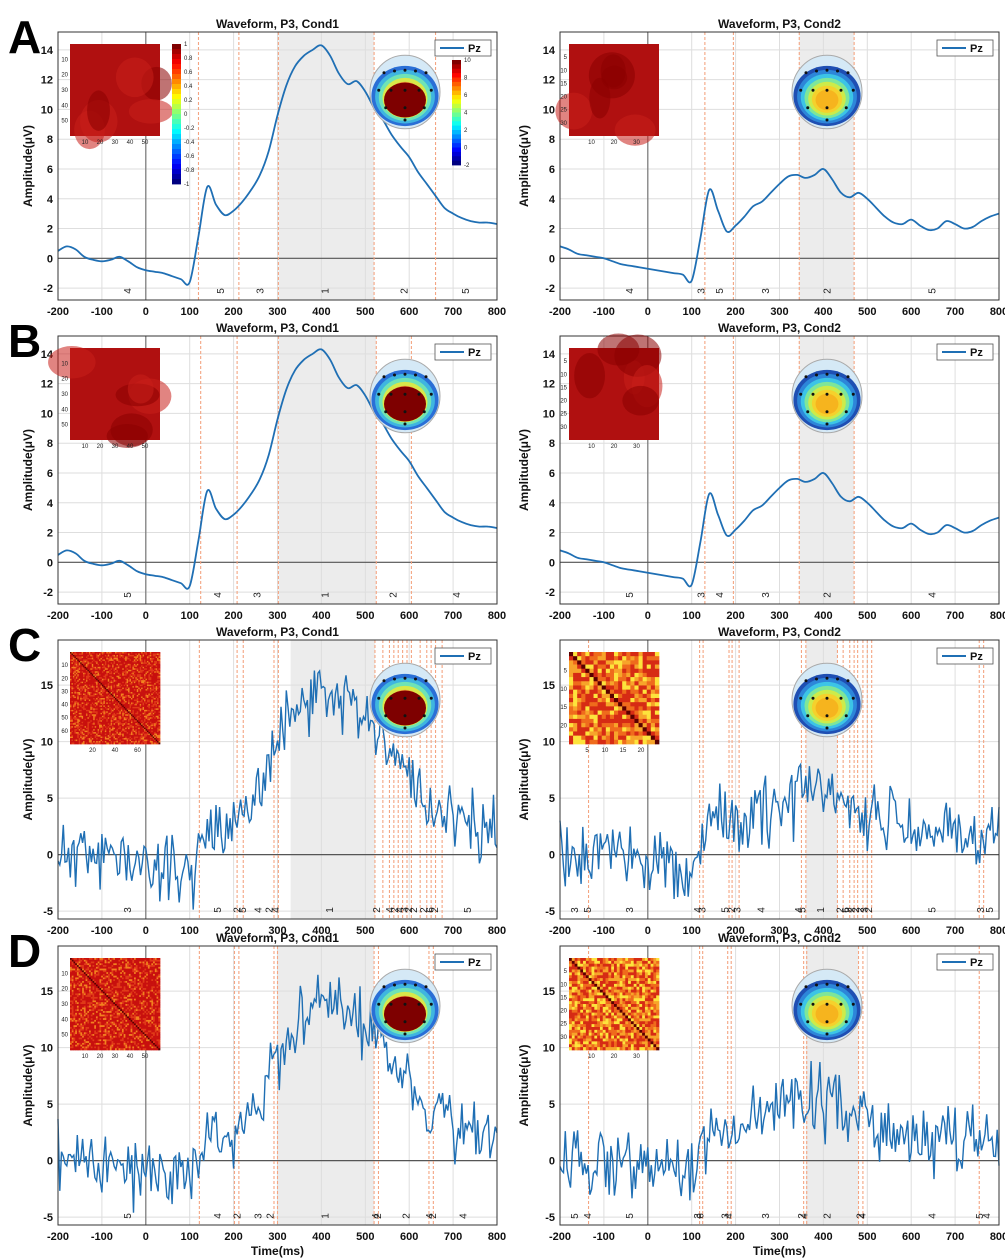  What do you see at coordinates (176, 92) in the screenshot?
I see `colorbar-segment` at bounding box center [176, 92].